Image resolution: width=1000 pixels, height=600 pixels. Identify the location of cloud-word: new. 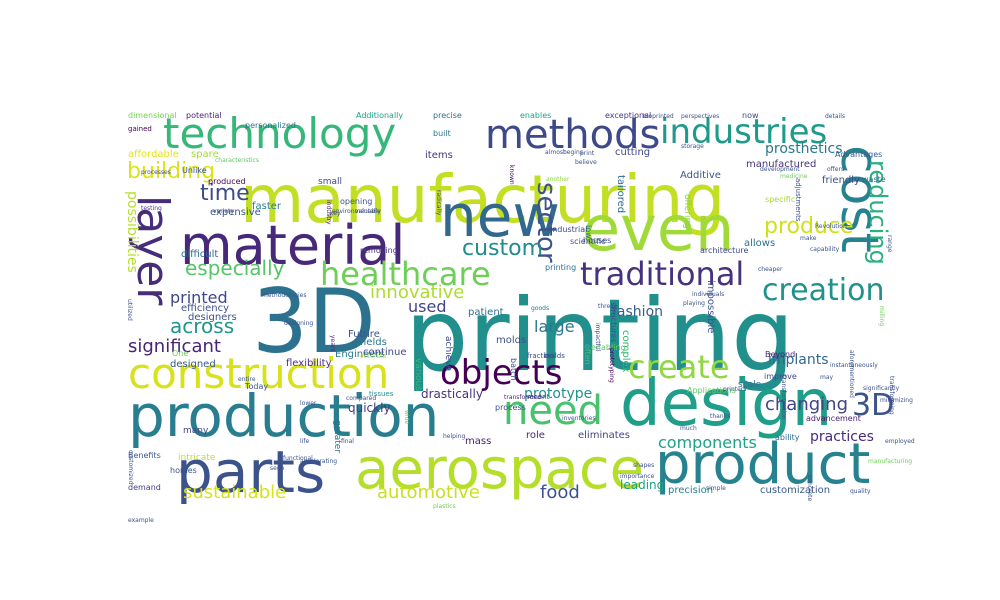
(500, 216).